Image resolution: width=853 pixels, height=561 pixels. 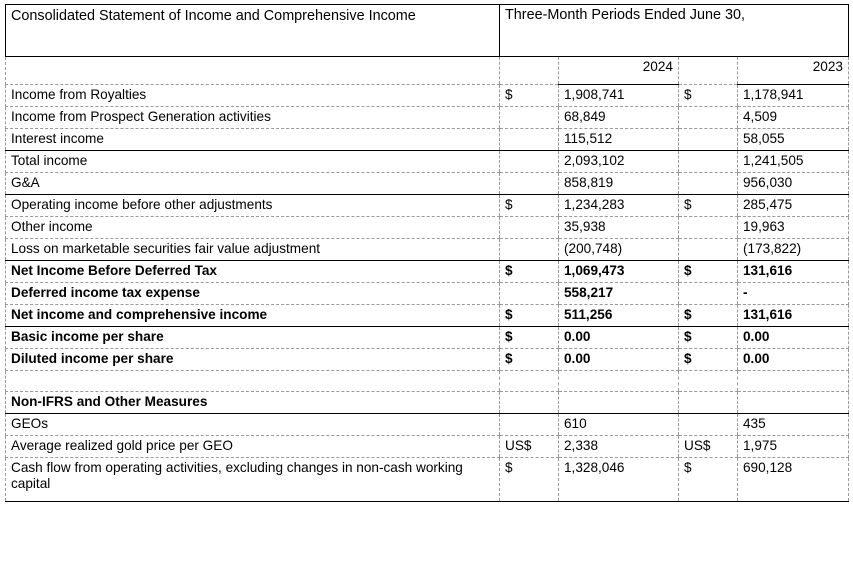 I want to click on row-value-2024: 558,217, so click(x=618, y=293).